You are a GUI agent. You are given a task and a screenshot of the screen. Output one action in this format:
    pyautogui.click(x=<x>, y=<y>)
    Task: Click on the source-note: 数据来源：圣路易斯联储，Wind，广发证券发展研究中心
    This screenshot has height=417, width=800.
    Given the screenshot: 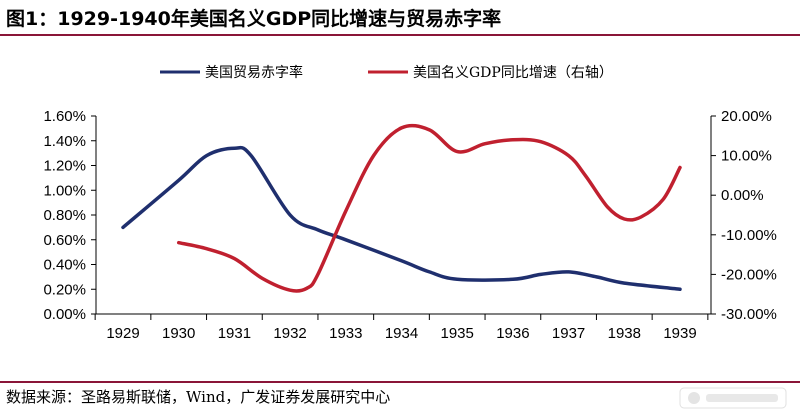 What is the action you would take?
    pyautogui.click(x=198, y=397)
    